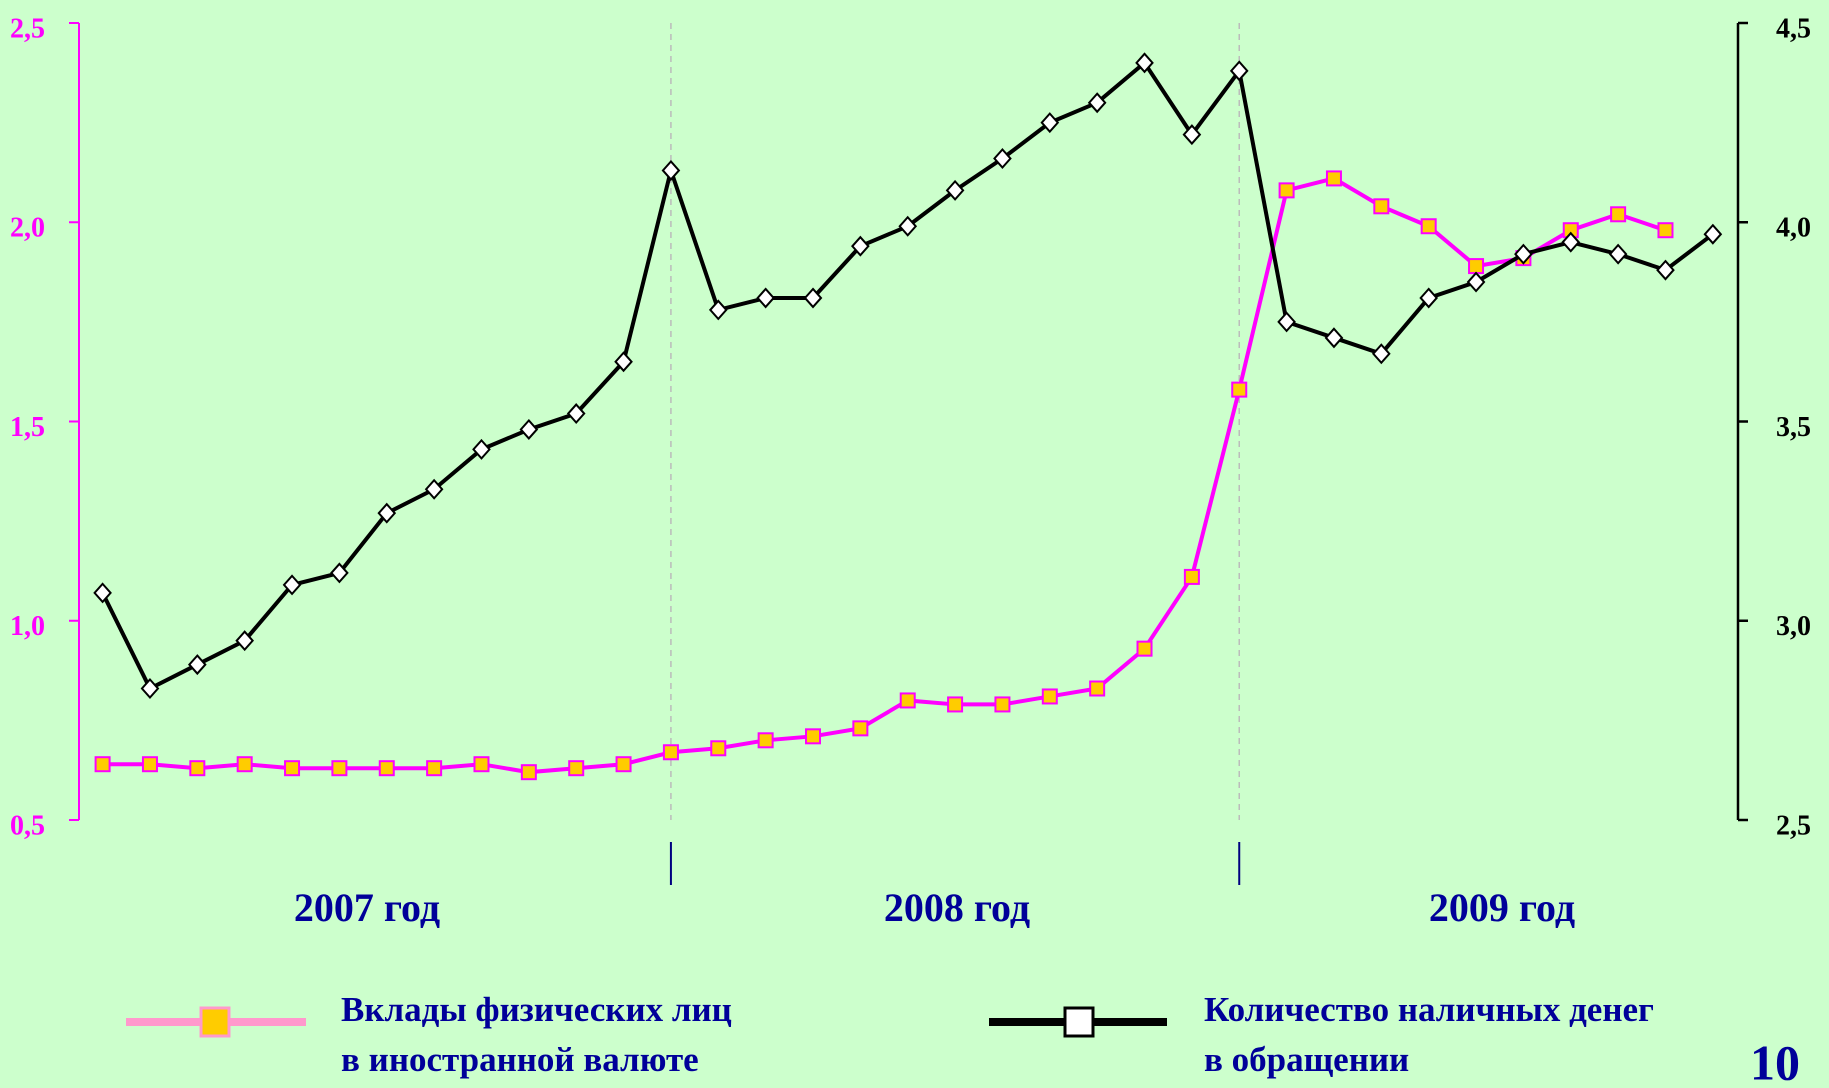 The height and width of the screenshot is (1088, 1829). I want to click on year-label: 2009 год, so click(1502, 907).